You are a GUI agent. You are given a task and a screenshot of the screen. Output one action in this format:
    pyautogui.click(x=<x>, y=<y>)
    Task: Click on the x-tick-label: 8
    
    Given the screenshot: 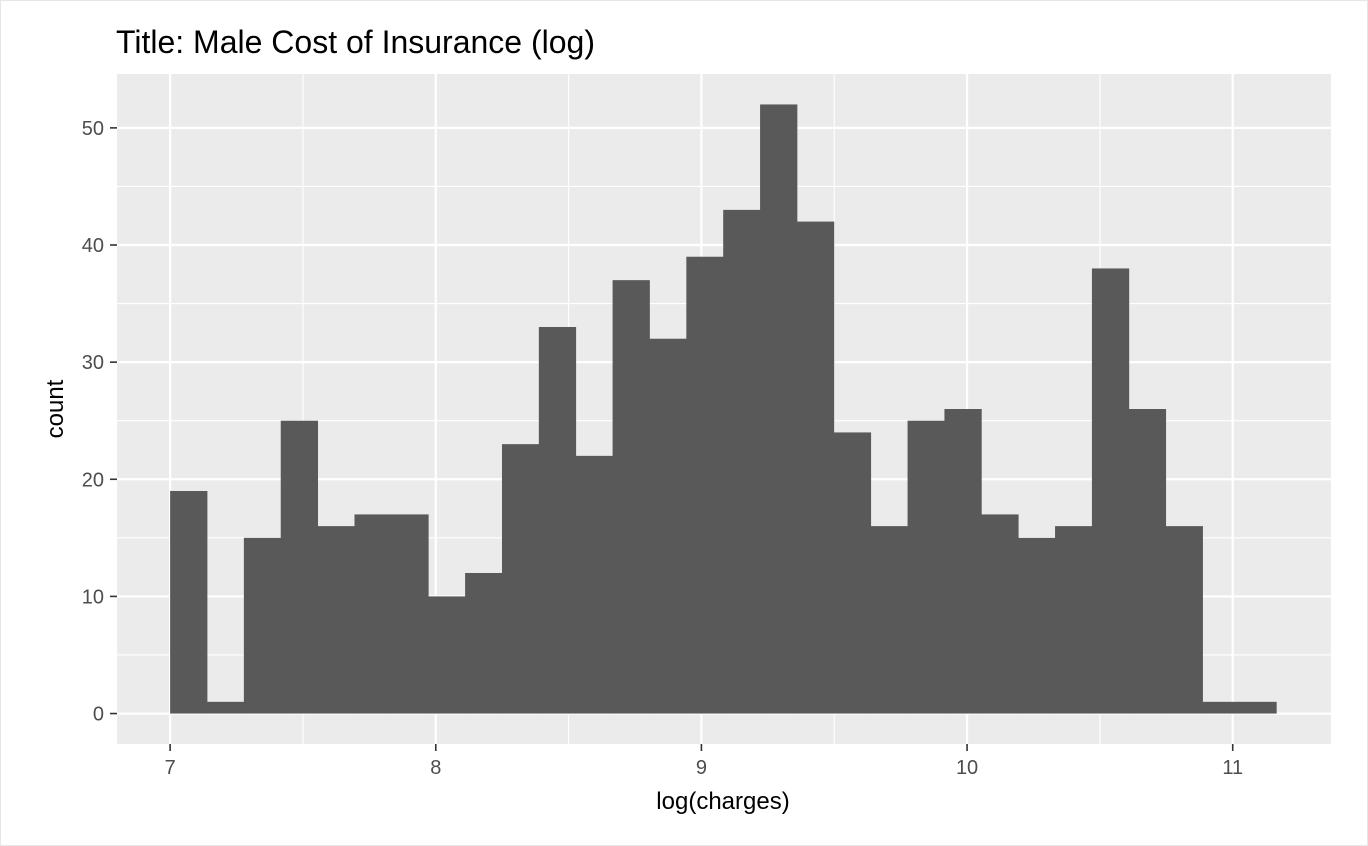 What is the action you would take?
    pyautogui.click(x=435, y=768)
    